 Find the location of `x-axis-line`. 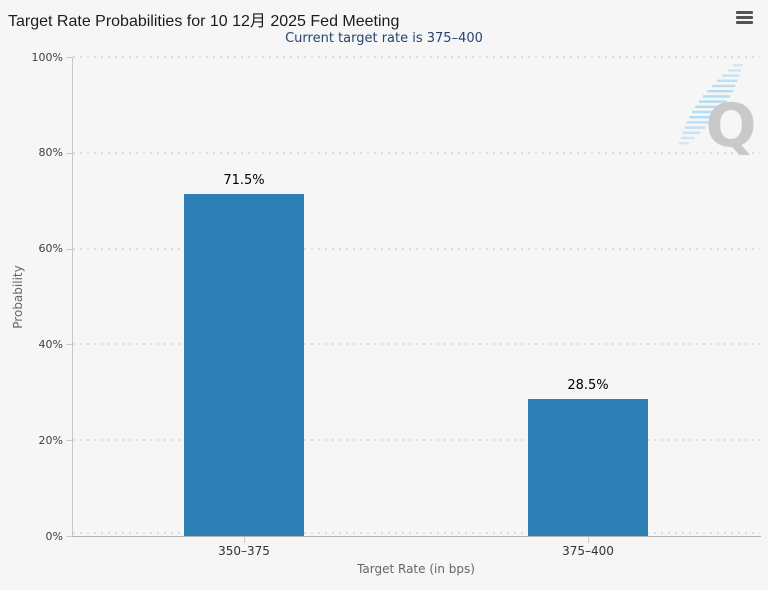

x-axis-line is located at coordinates (416, 536).